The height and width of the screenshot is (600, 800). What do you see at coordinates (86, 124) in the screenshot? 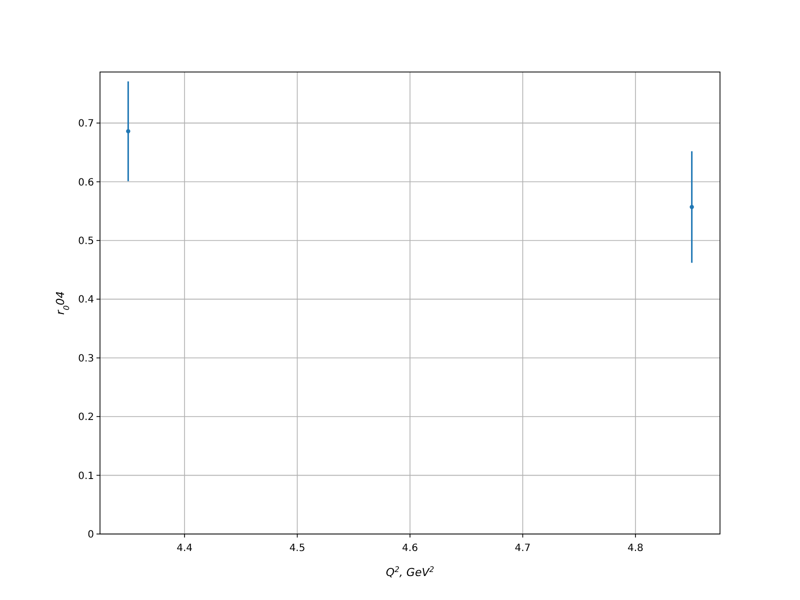
I see `y-tick-label: 0.7` at bounding box center [86, 124].